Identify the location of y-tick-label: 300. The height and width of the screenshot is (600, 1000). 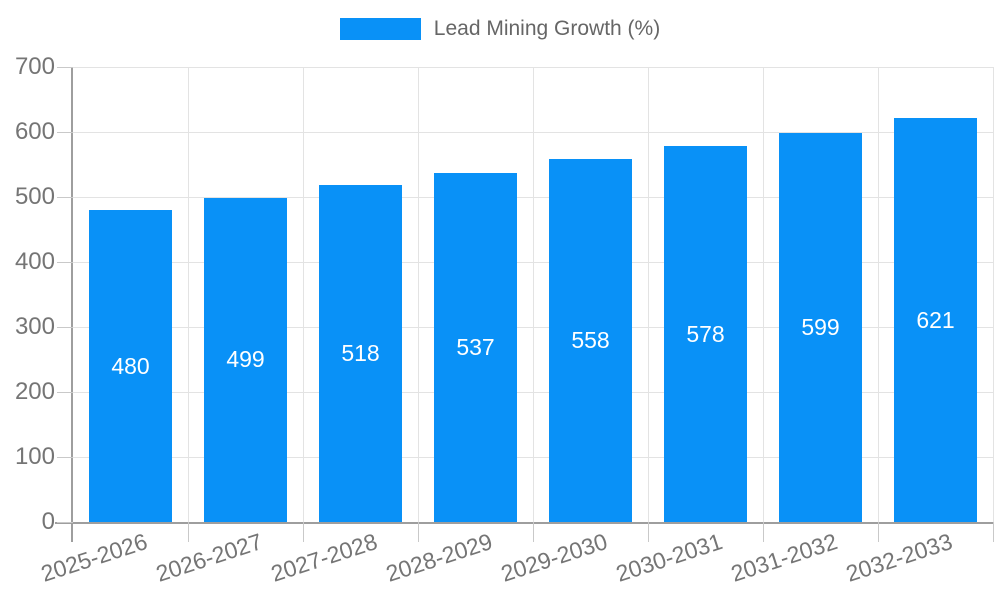
(34, 326).